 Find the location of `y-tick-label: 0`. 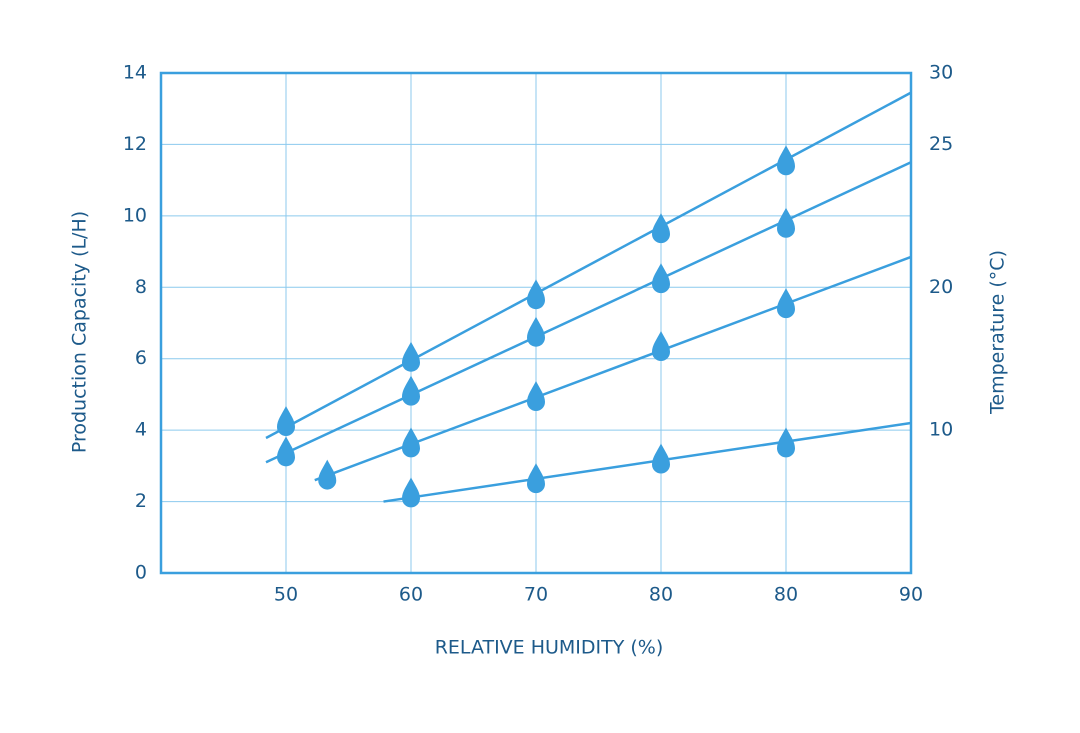

y-tick-label: 0 is located at coordinates (141, 573).